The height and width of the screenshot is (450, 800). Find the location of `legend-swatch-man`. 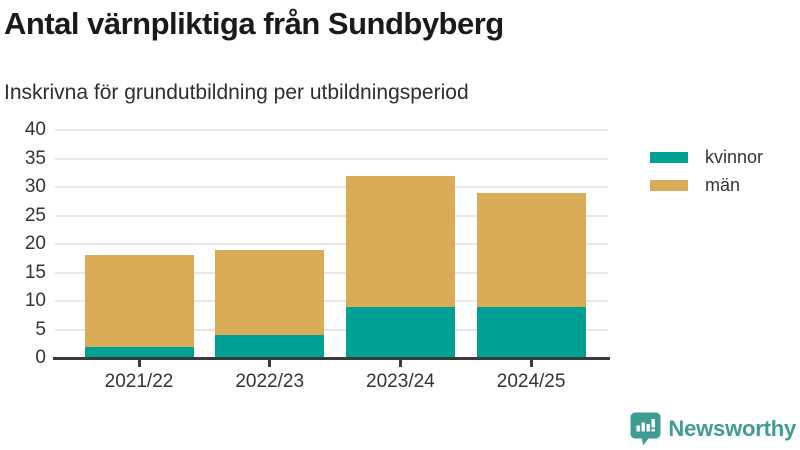

legend-swatch-man is located at coordinates (669, 185).